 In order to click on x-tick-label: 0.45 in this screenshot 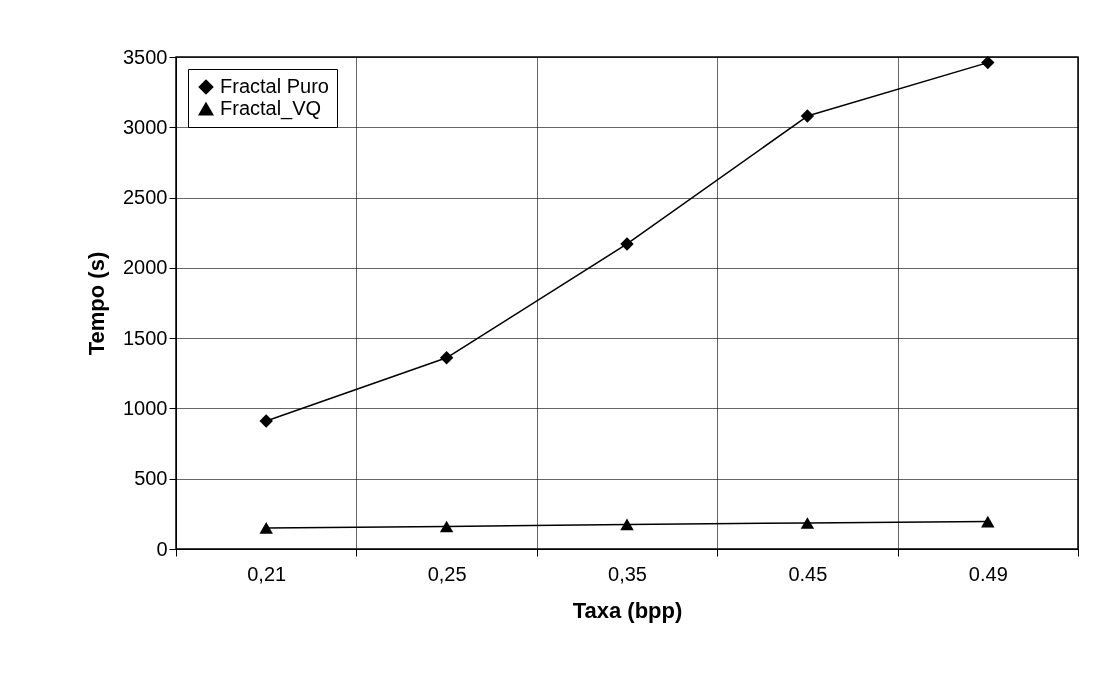, I will do `click(808, 573)`.